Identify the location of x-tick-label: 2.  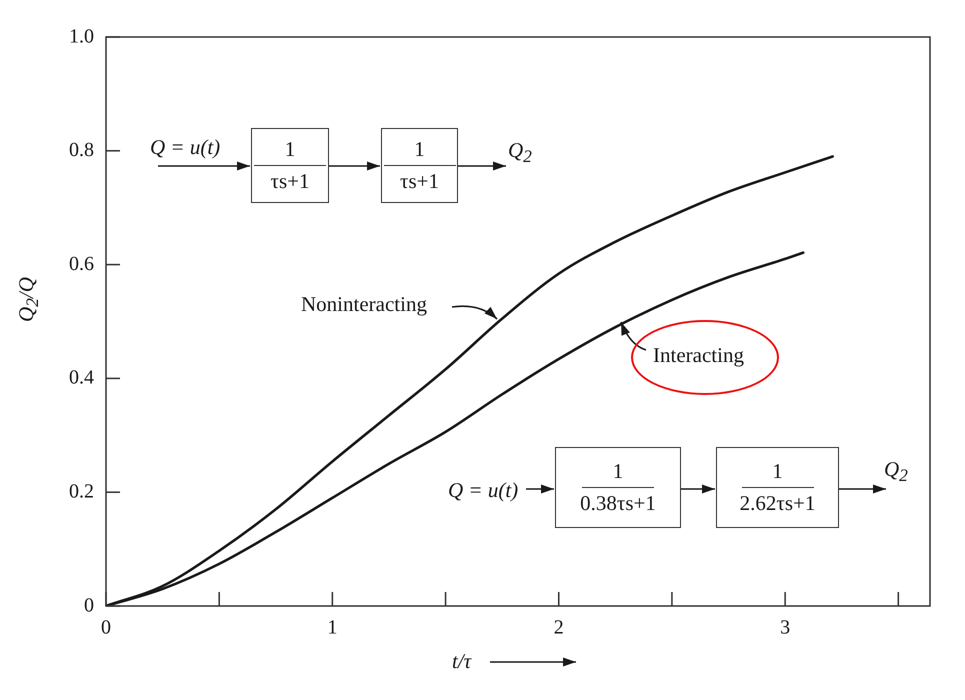
(559, 627).